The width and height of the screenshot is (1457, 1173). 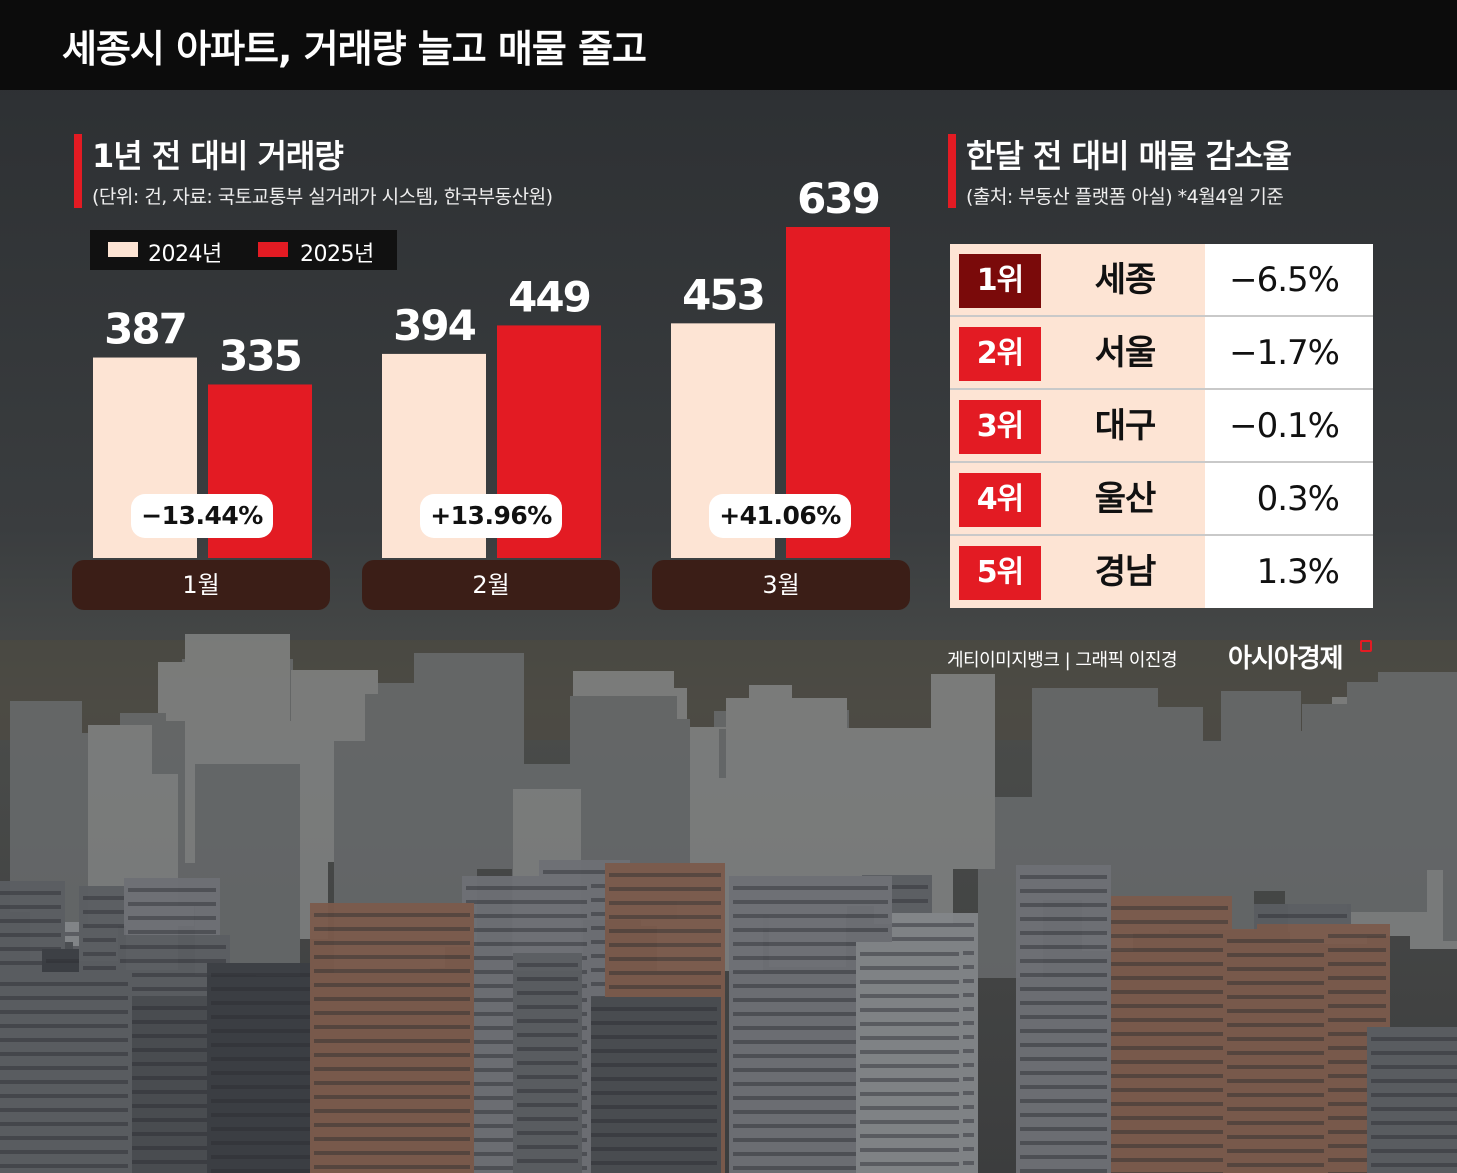 What do you see at coordinates (1062, 660) in the screenshot?
I see `image-credit: 게티이미지뱅크 | 그래픽 이진경` at bounding box center [1062, 660].